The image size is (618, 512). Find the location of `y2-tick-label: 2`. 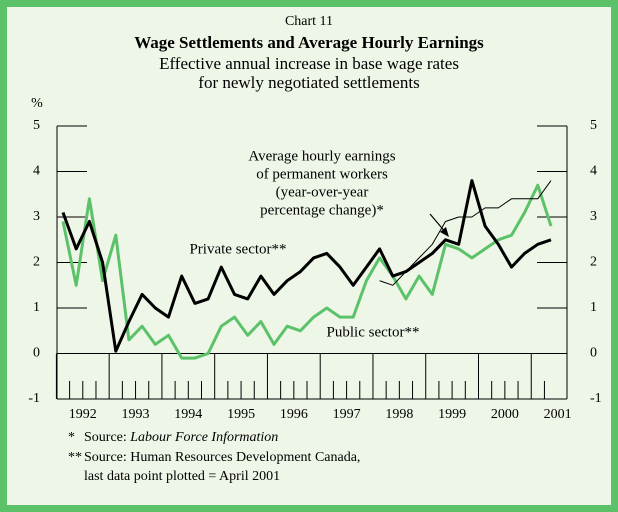

y2-tick-label: 2 is located at coordinates (593, 262).